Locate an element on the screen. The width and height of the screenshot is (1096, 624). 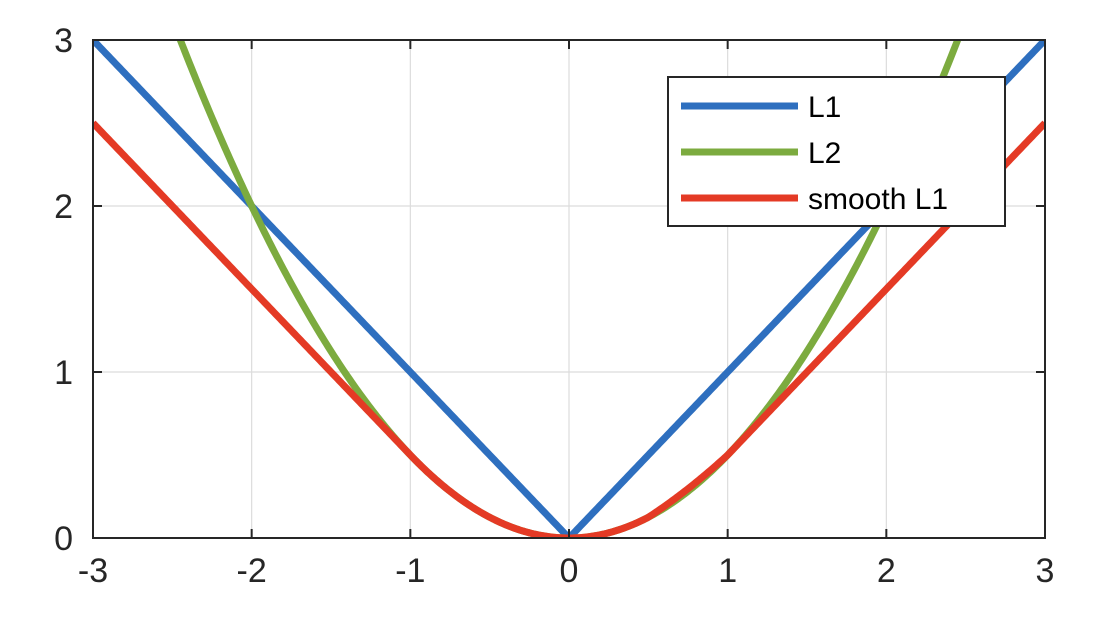
y-tick-label: 3 is located at coordinates (63, 41).